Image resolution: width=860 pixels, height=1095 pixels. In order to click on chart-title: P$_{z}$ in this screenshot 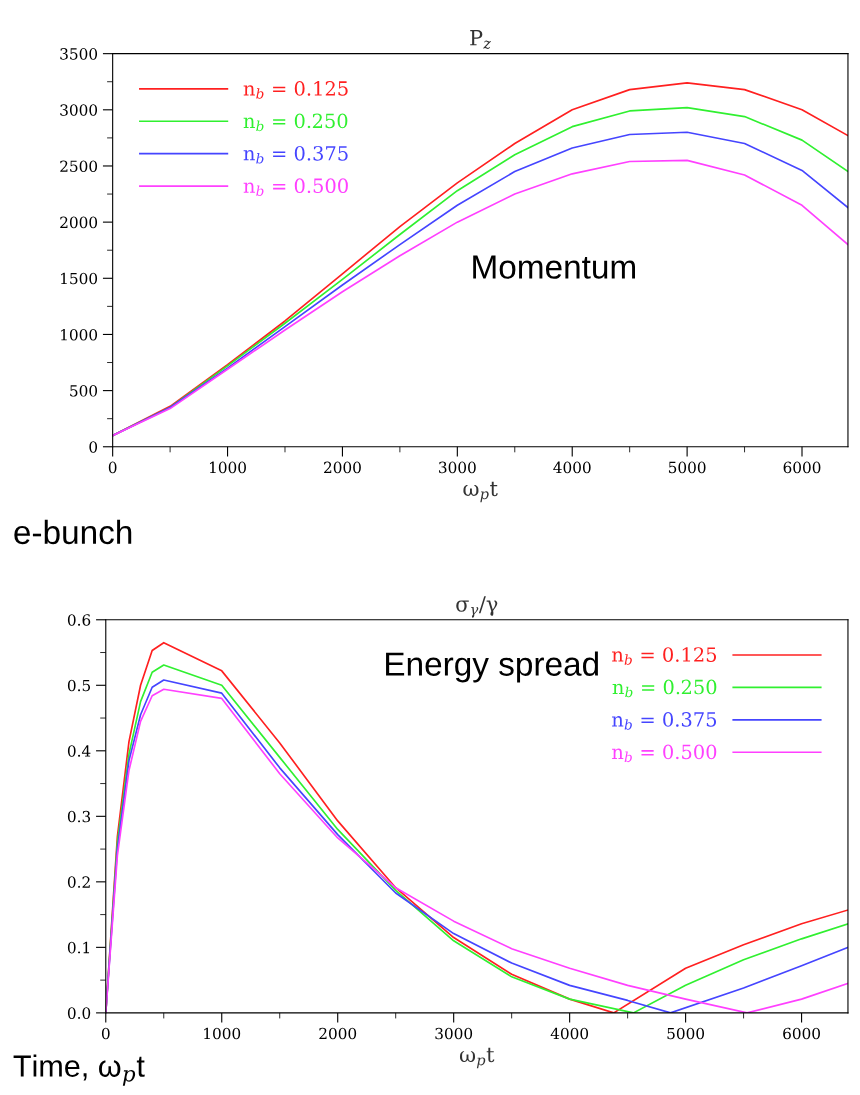, I will do `click(481, 39)`.